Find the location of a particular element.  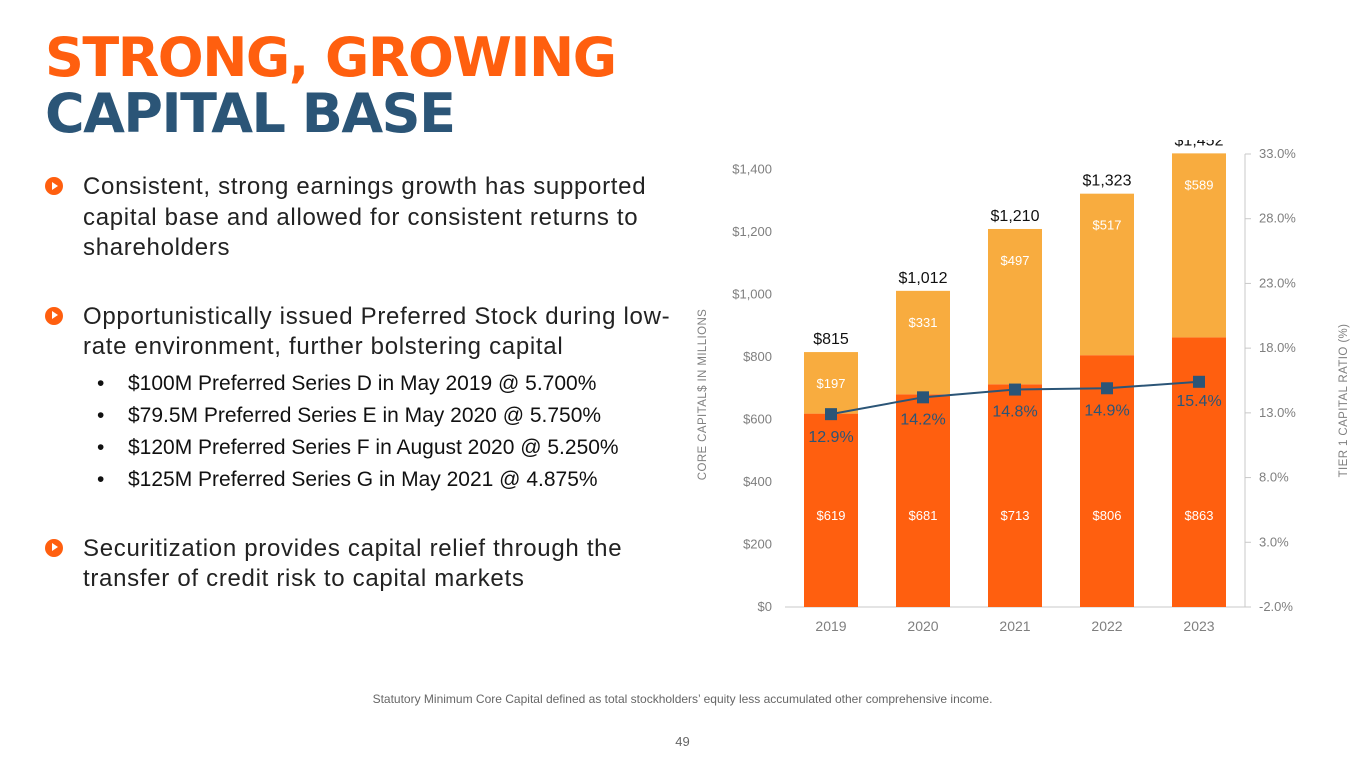

bar-additional-2021 is located at coordinates (1015, 306).